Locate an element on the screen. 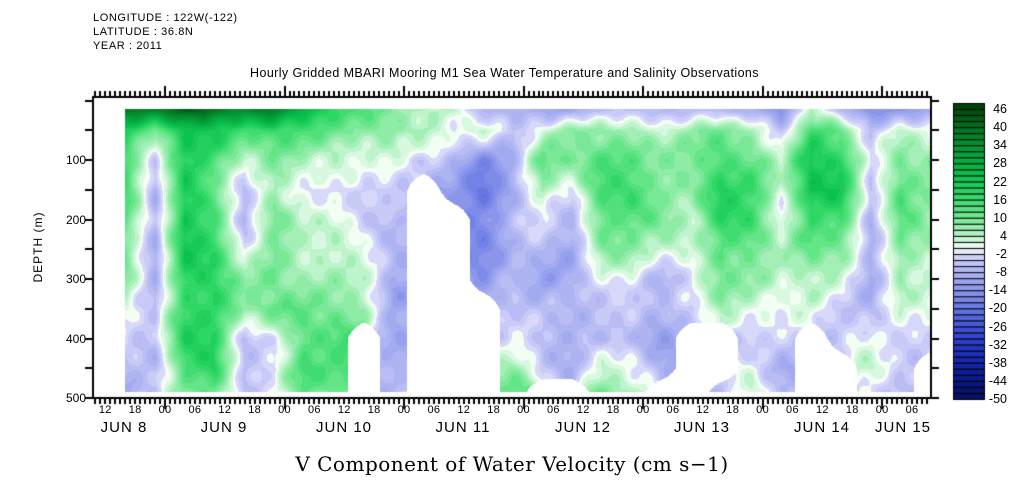 Image resolution: width=1009 pixels, height=504 pixels. colorbar-tick-label: -14 is located at coordinates (997, 290).